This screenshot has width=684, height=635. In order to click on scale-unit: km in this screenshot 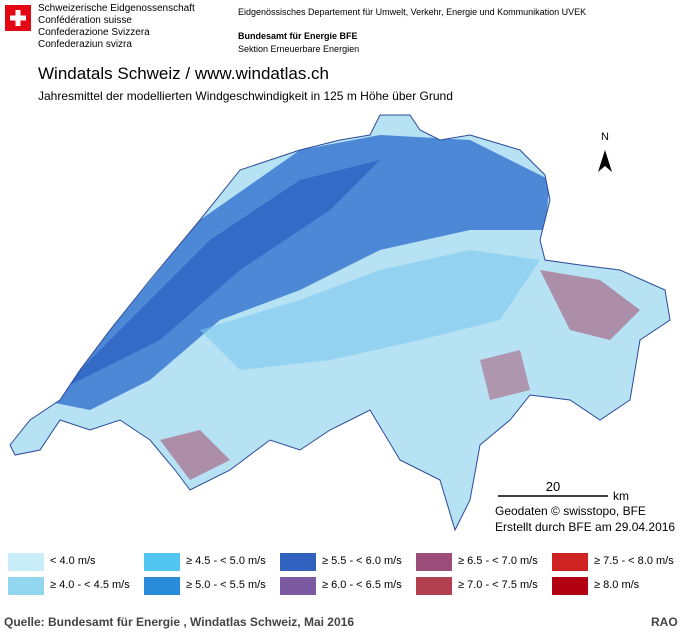, I will do `click(621, 496)`.